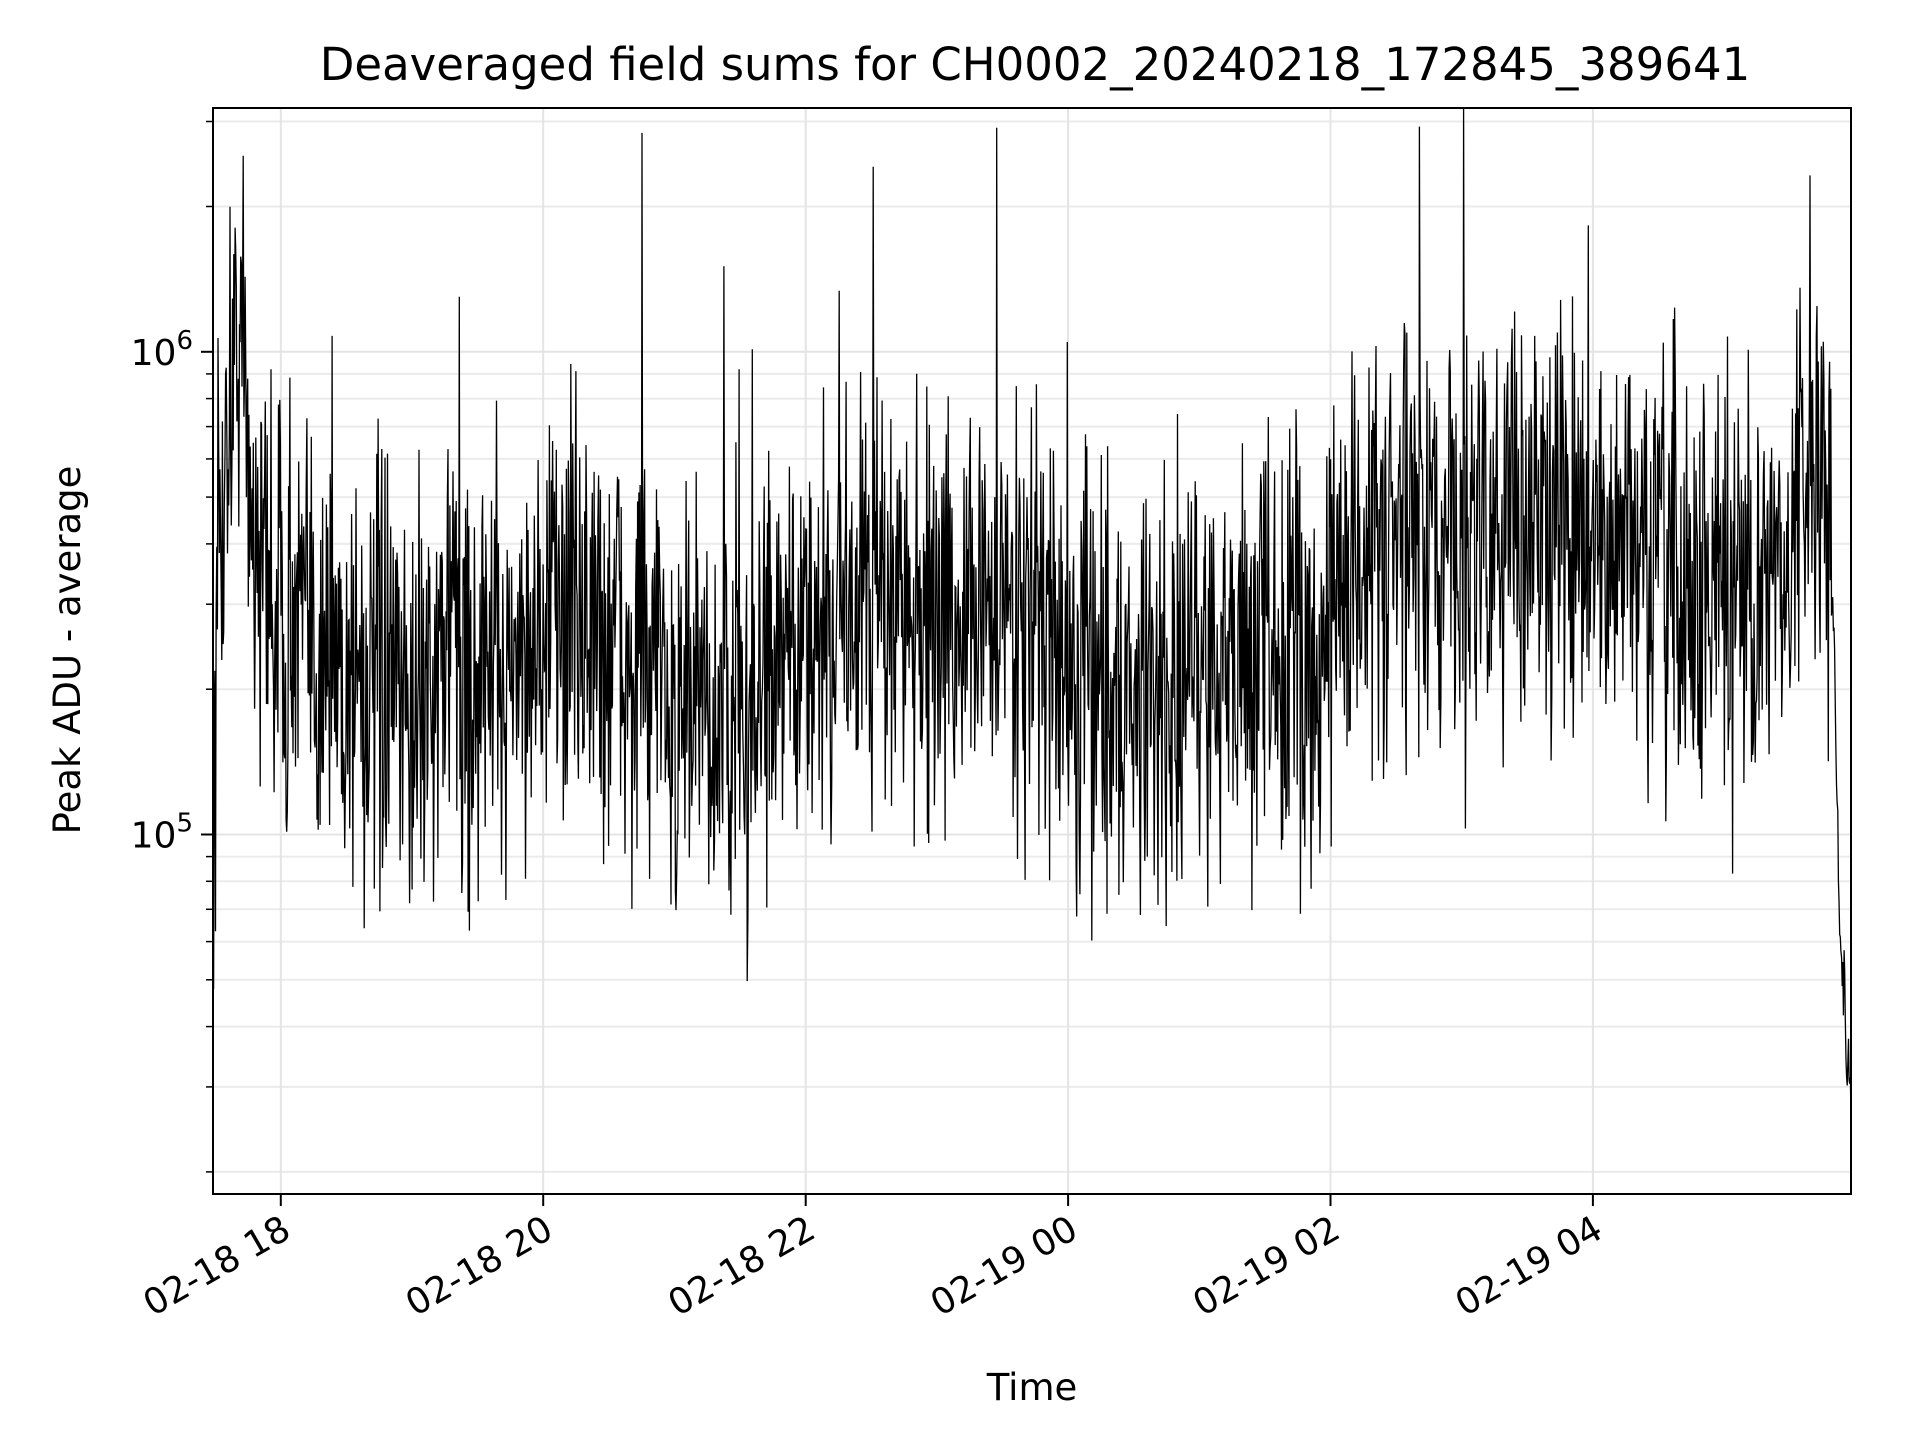 This screenshot has width=1920, height=1440. Describe the element at coordinates (172, 646) in the screenshot. I see `y-axis-ticks: 10⁵ 10⁶` at that location.